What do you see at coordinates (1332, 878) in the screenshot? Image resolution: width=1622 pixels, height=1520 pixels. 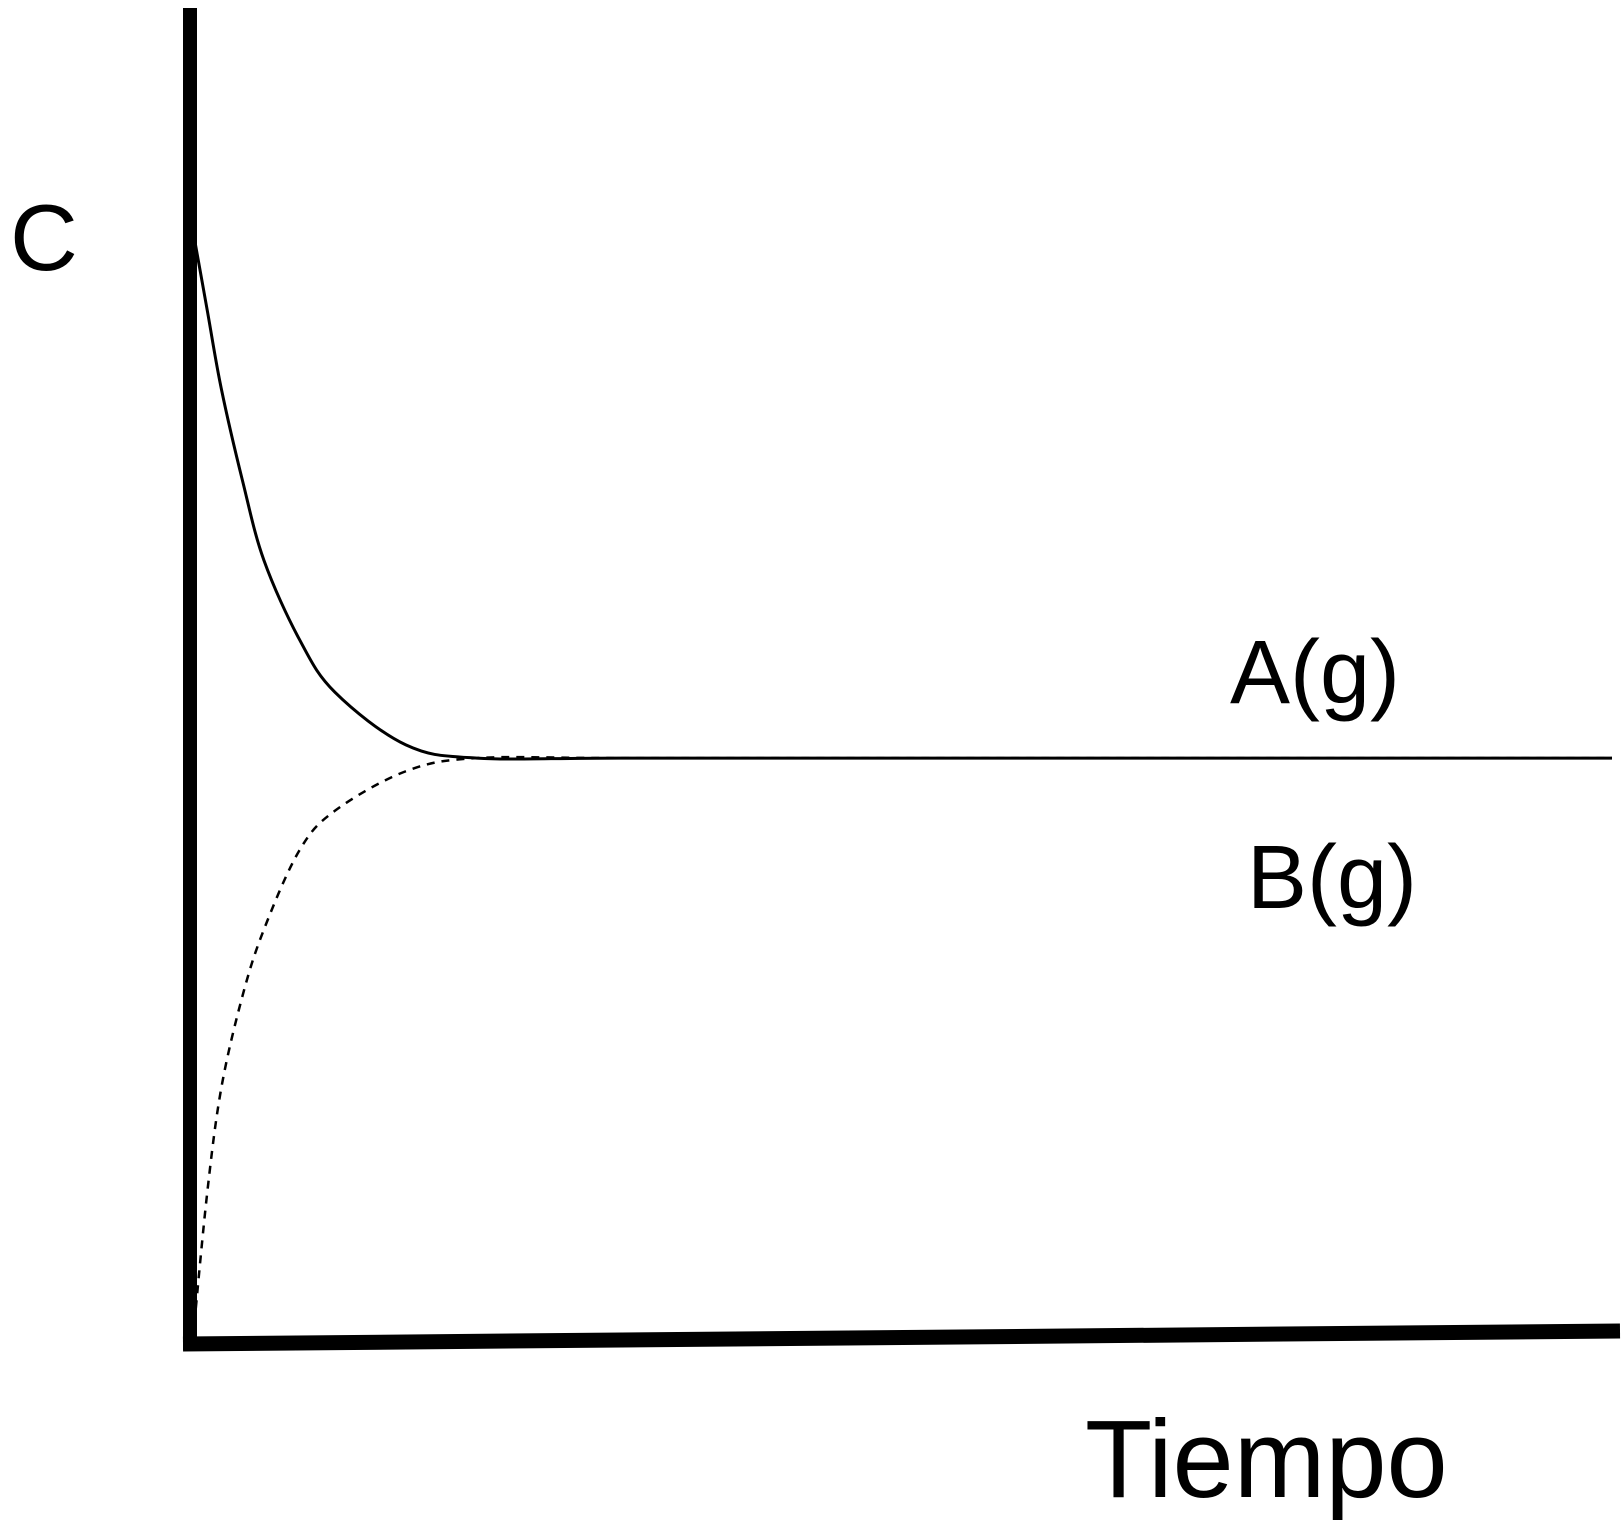 I see `series-label-2: B(g)` at bounding box center [1332, 878].